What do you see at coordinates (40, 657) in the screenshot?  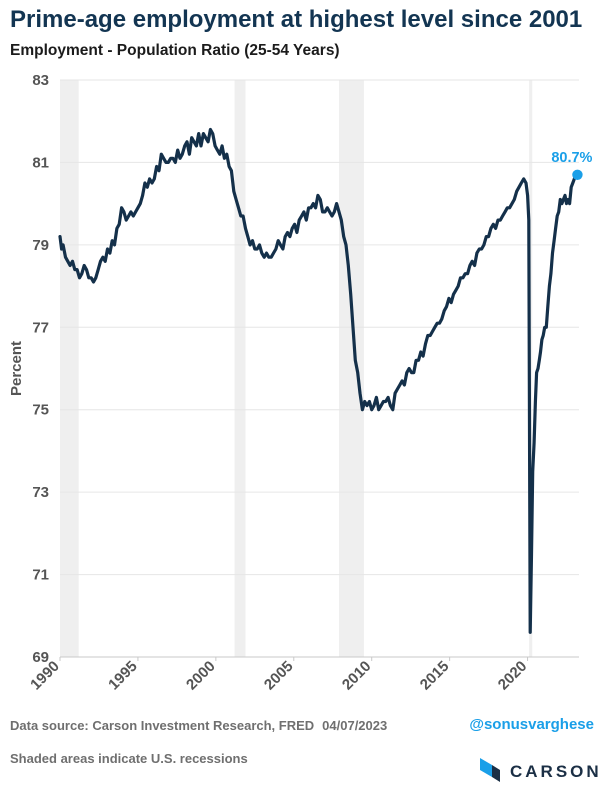 I see `y-tick-69: 69` at bounding box center [40, 657].